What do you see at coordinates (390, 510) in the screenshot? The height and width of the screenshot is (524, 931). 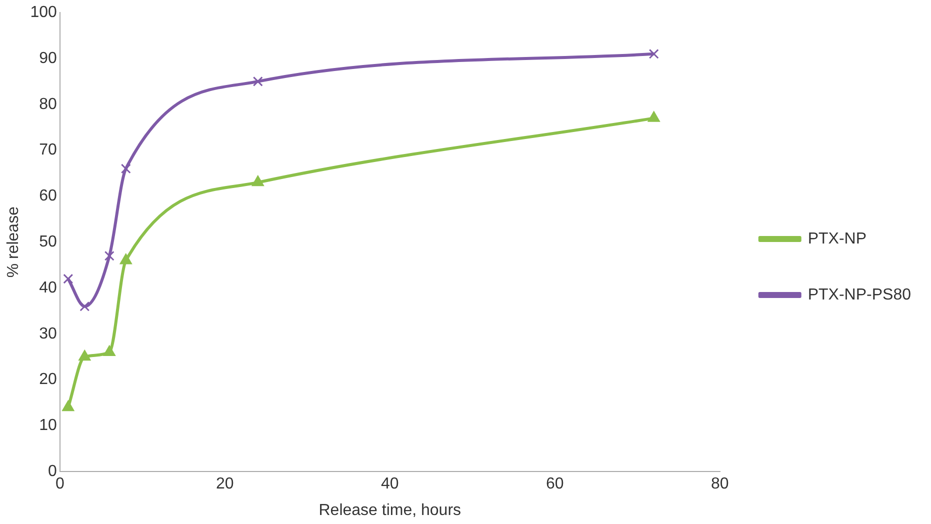 I see `x-axis-title: Release time, hours` at bounding box center [390, 510].